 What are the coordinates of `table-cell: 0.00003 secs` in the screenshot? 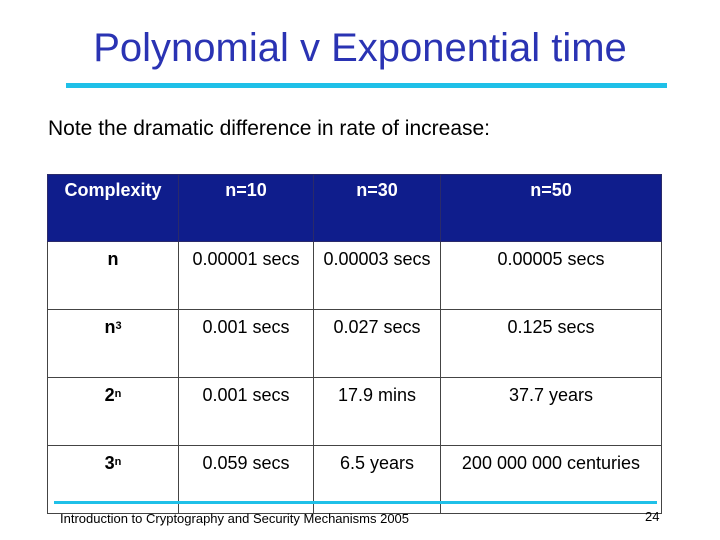 It's located at (377, 275).